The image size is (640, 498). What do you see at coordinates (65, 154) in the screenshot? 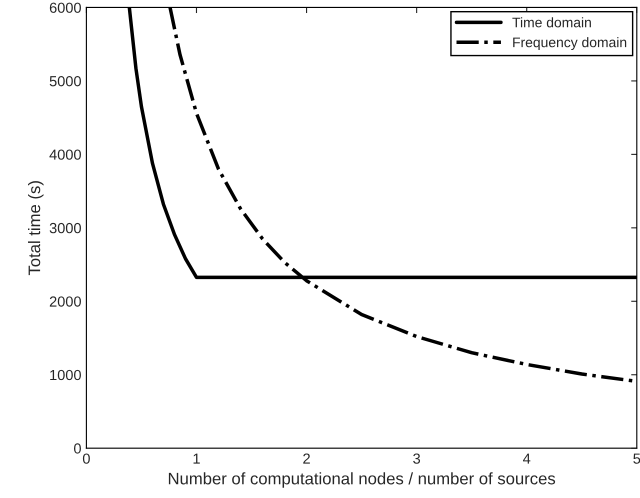
I see `y-tick-label: 4000` at bounding box center [65, 154].